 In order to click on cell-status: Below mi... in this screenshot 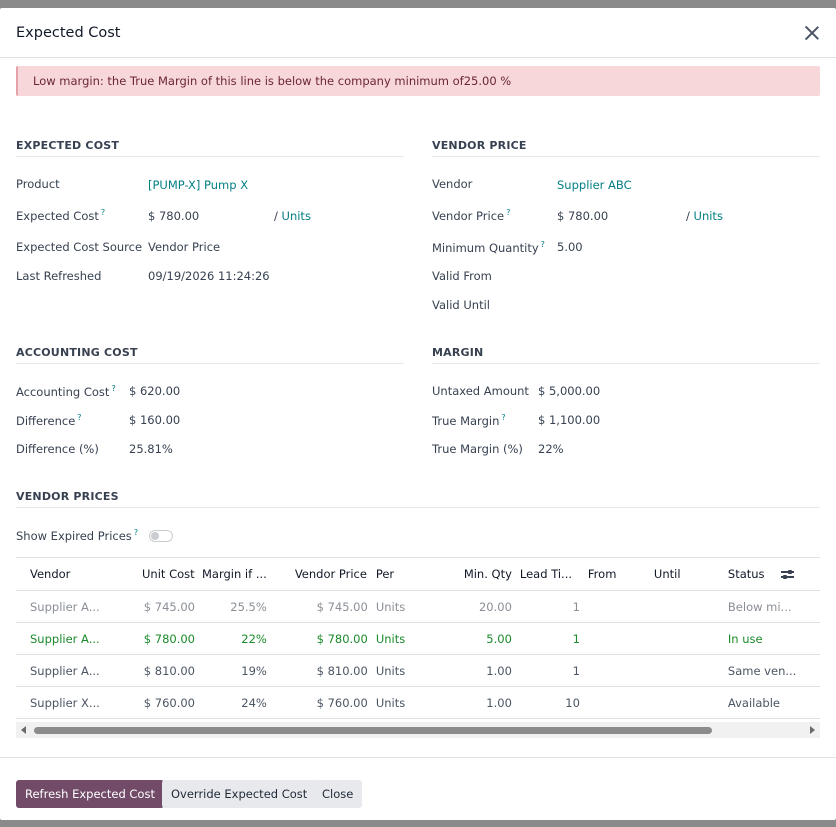, I will do `click(773, 606)`.